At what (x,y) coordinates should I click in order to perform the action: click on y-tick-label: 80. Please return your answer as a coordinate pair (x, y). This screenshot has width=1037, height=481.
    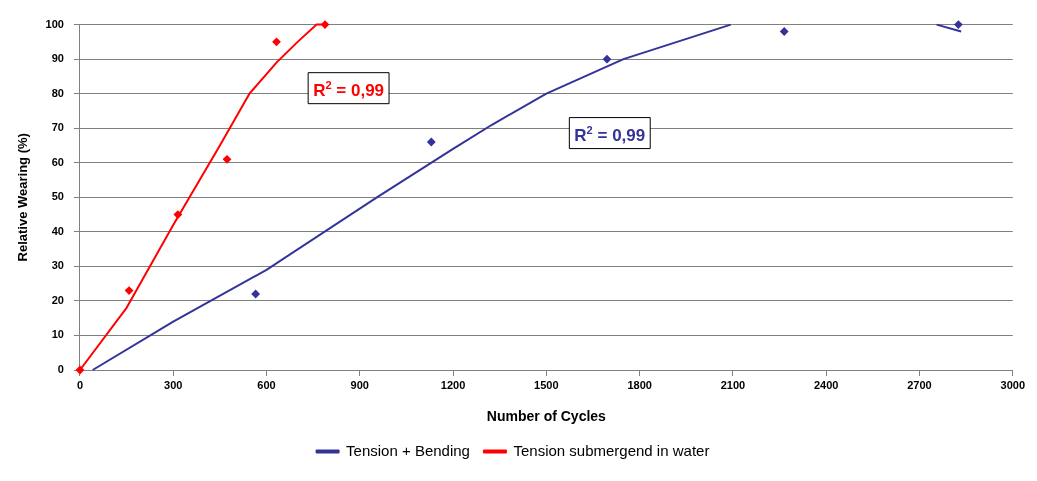
    Looking at the image, I should click on (57, 92).